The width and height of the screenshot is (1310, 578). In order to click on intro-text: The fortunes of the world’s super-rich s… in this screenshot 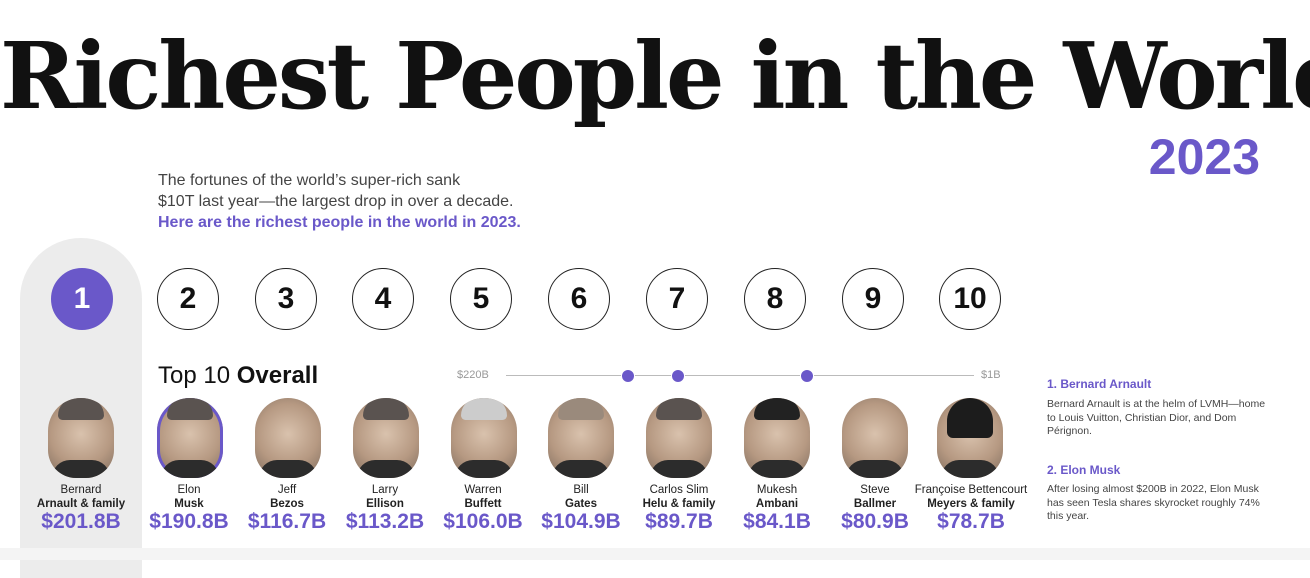, I will do `click(339, 201)`.